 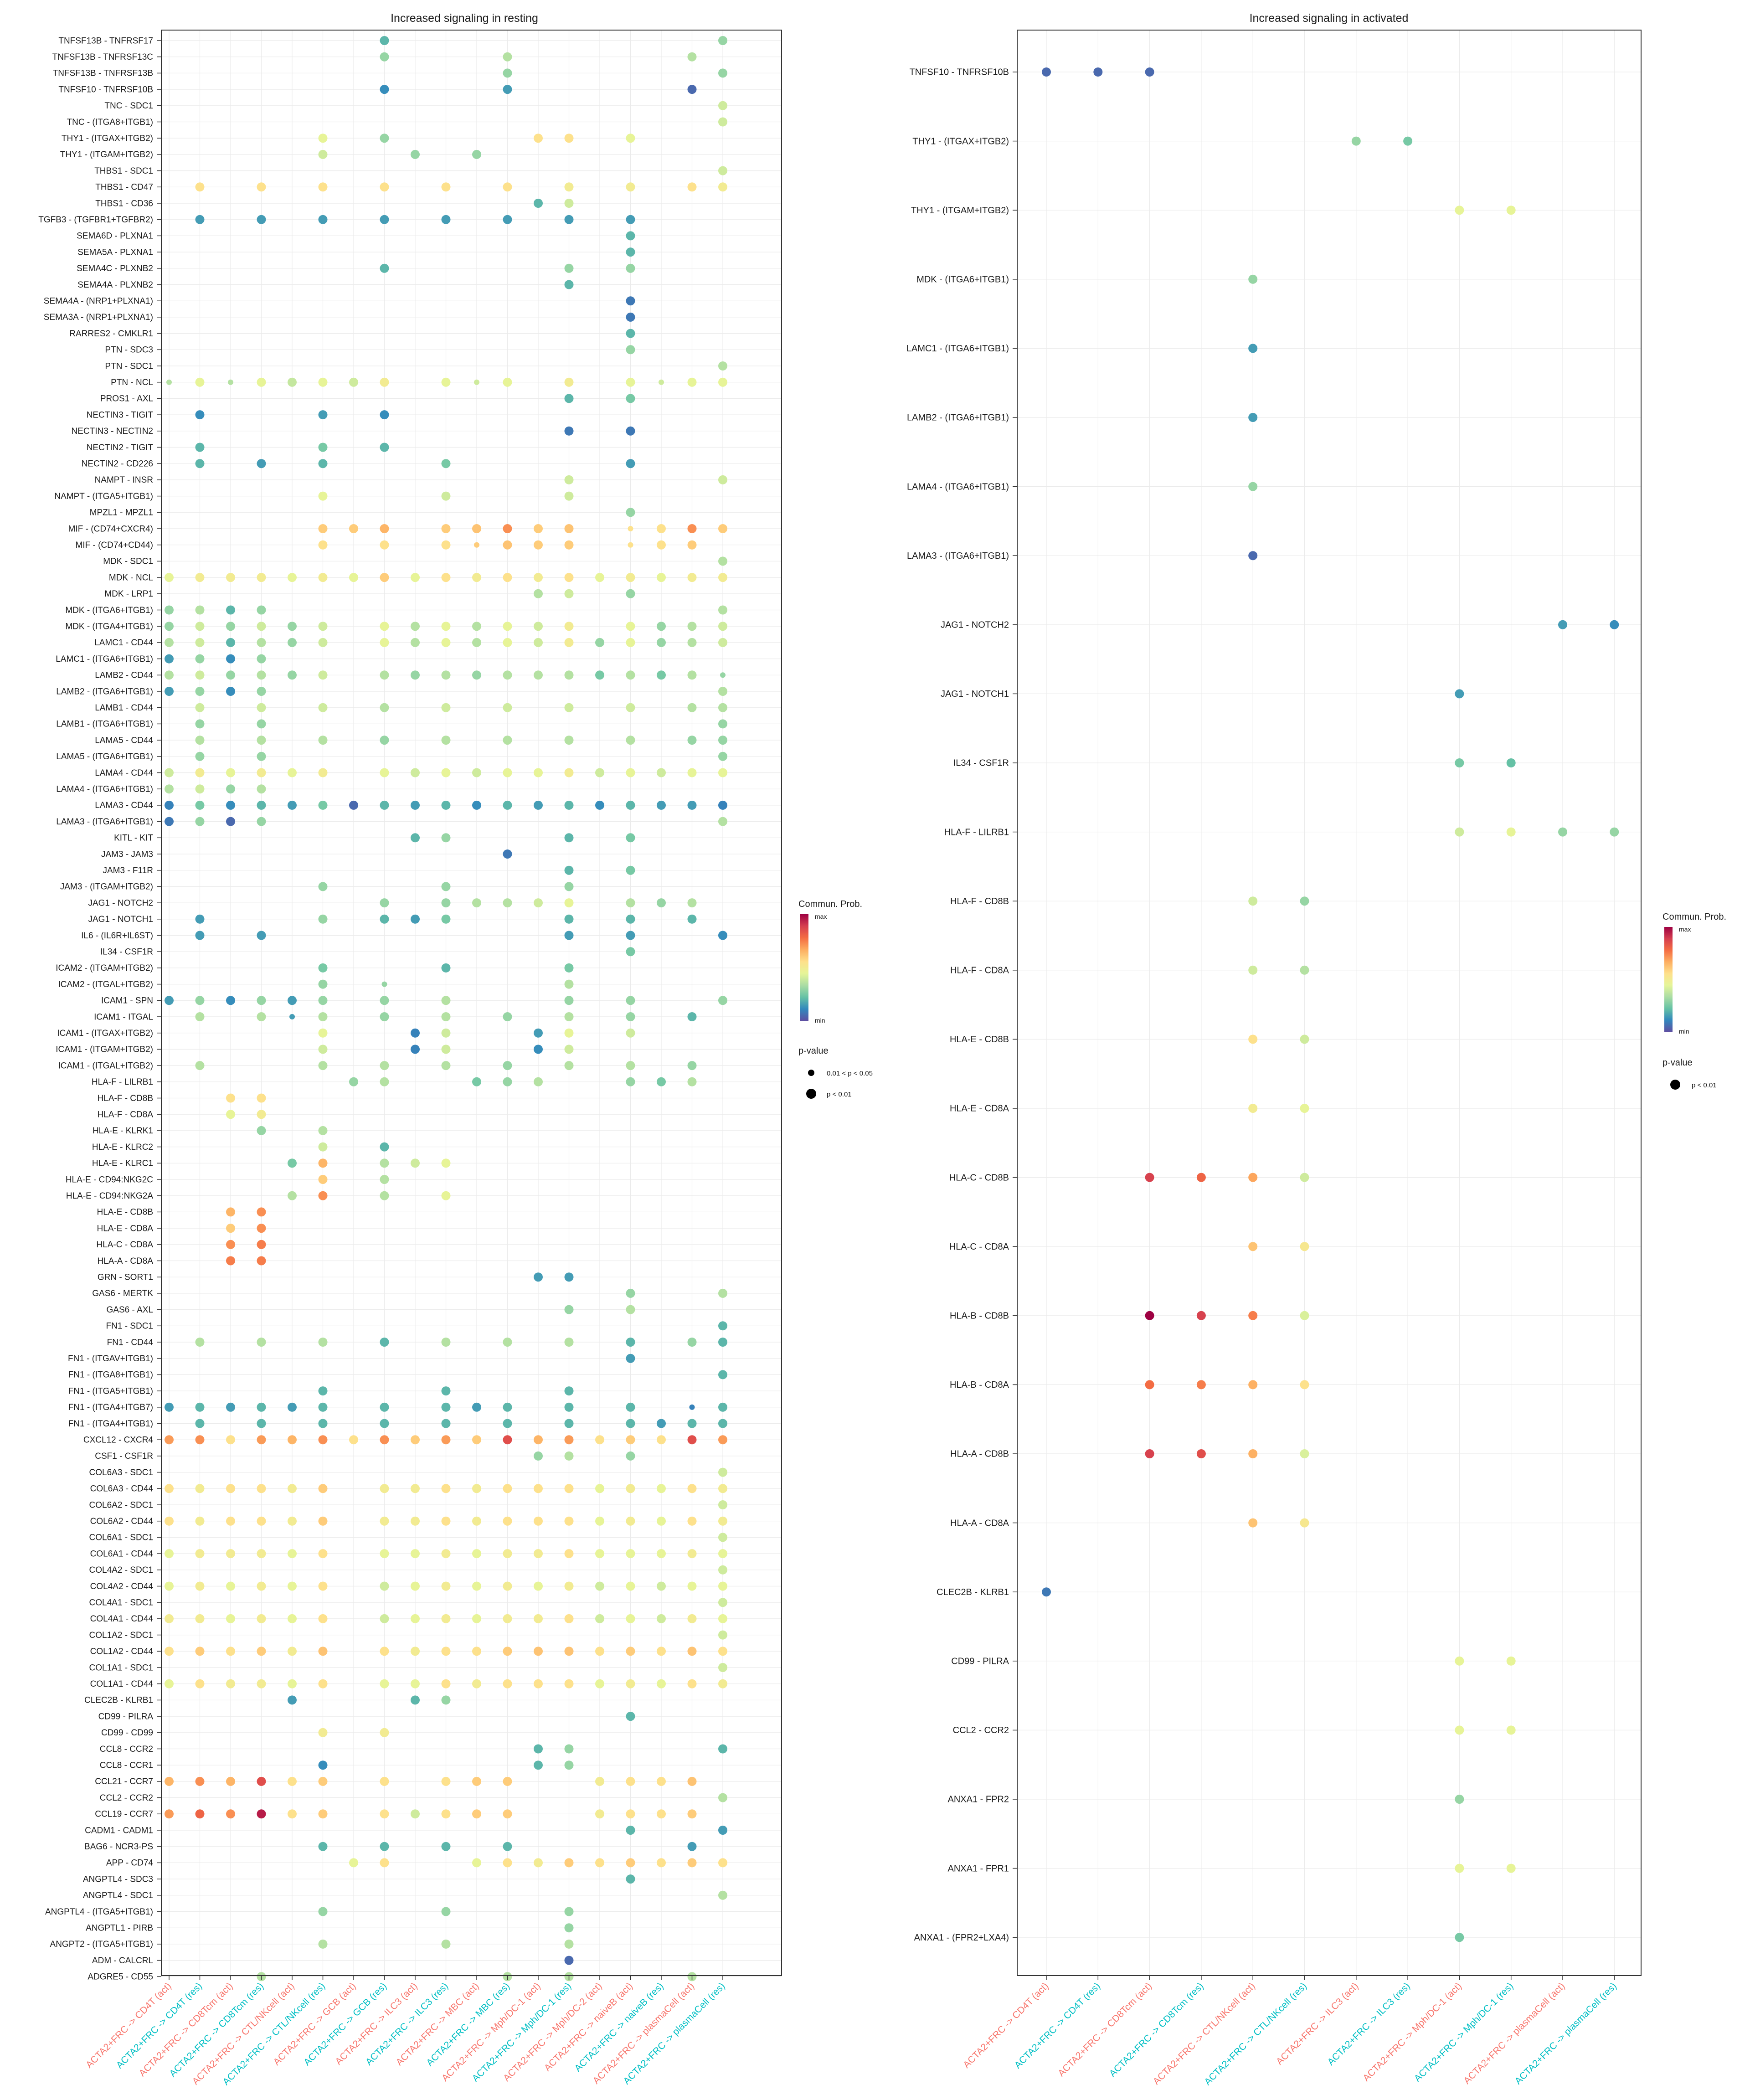 I want to click on y-tick-label: ICAM1 - ITGAL, so click(x=124, y=1017).